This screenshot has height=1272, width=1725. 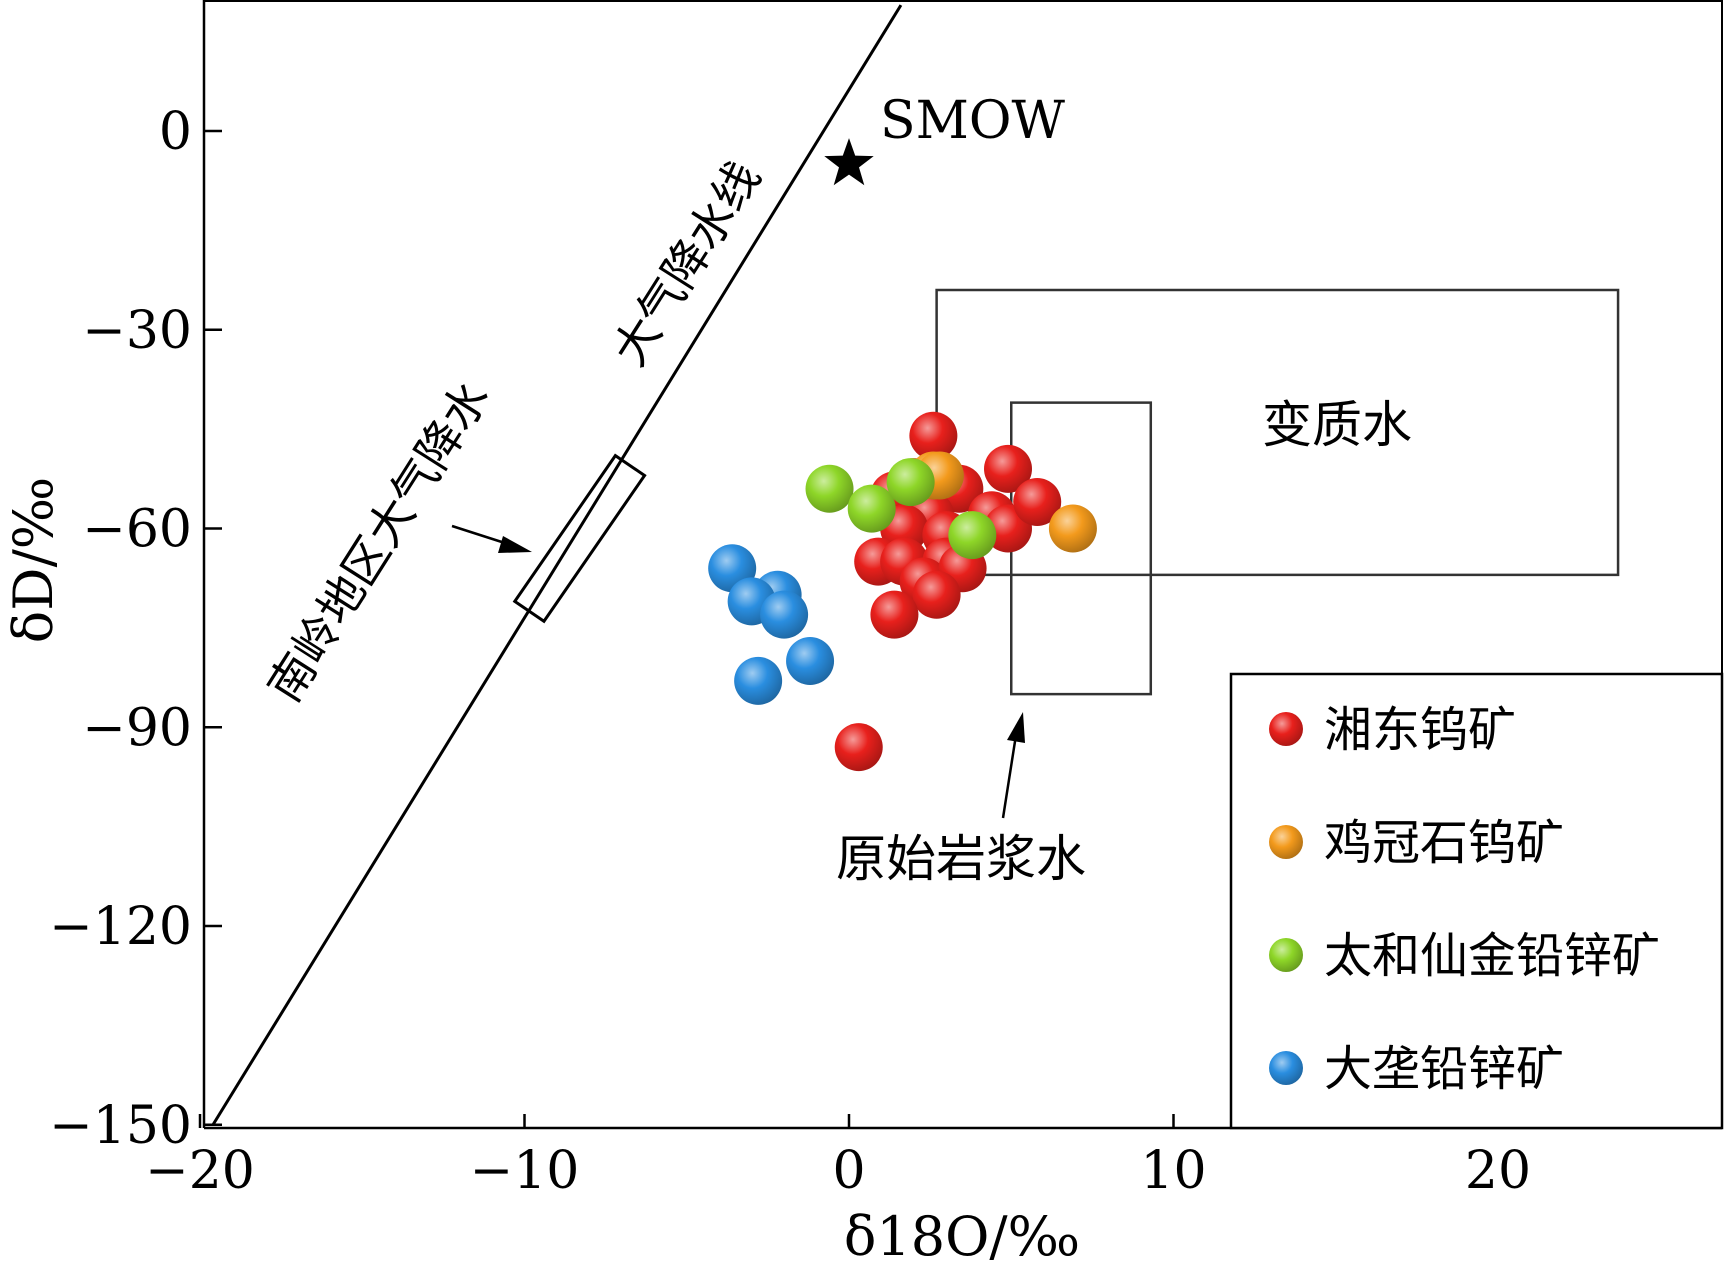 I want to click on magmatic-arrow-shaft, so click(x=1009, y=776).